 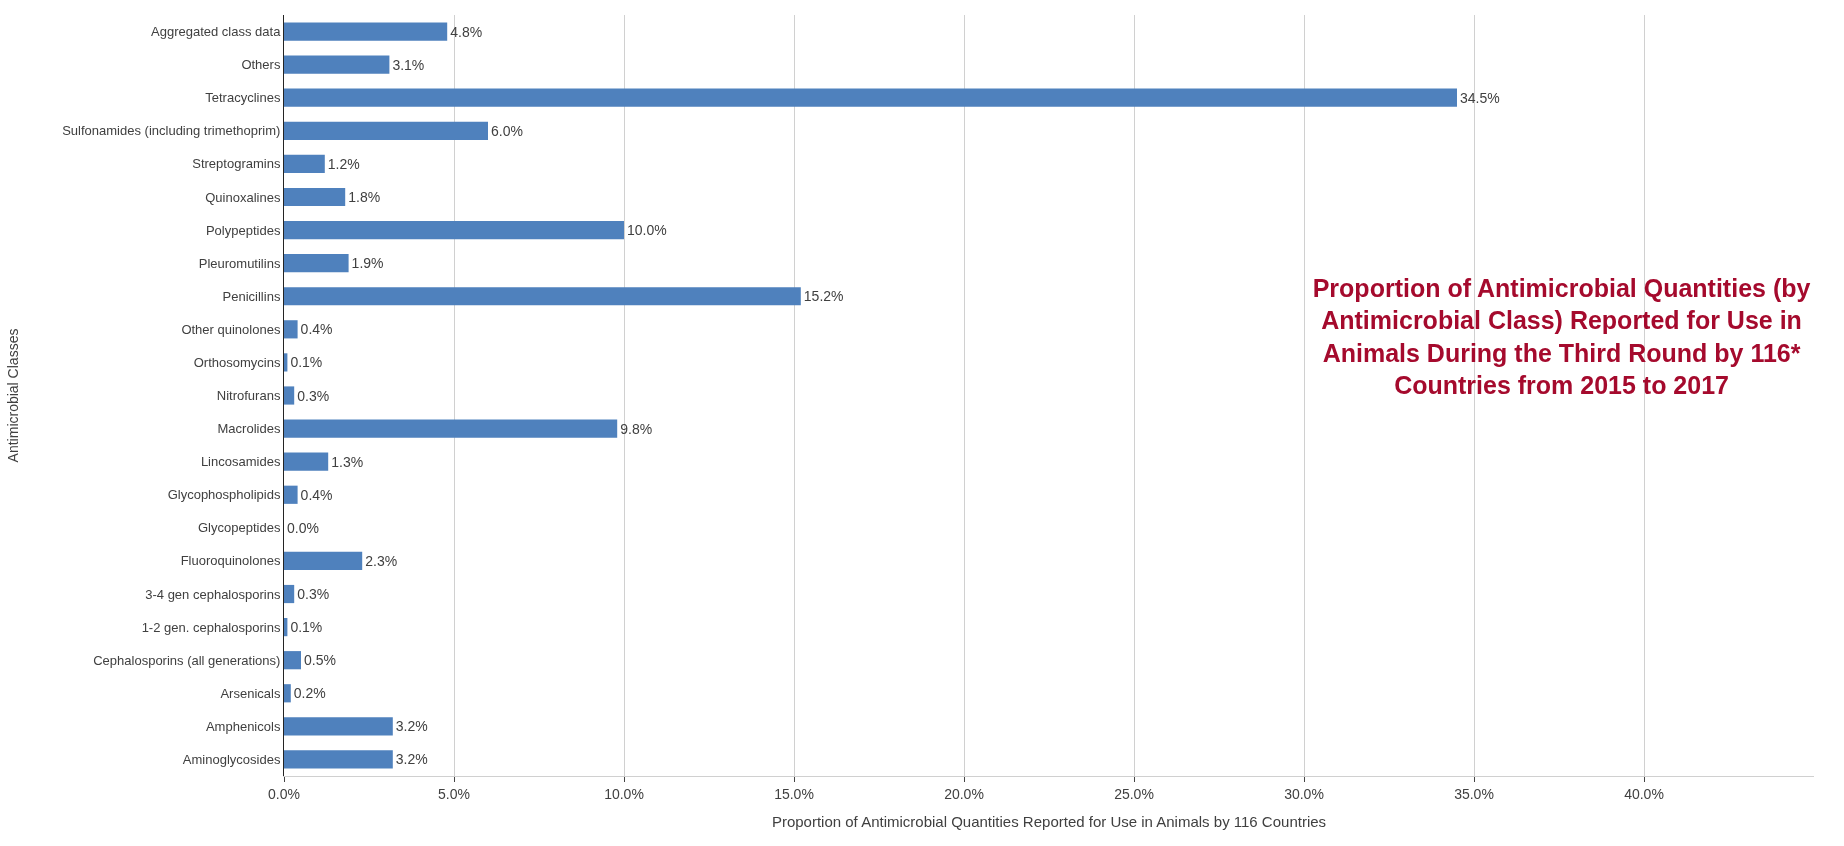 I want to click on y-tick-label: Quinoxalines, so click(x=243, y=197).